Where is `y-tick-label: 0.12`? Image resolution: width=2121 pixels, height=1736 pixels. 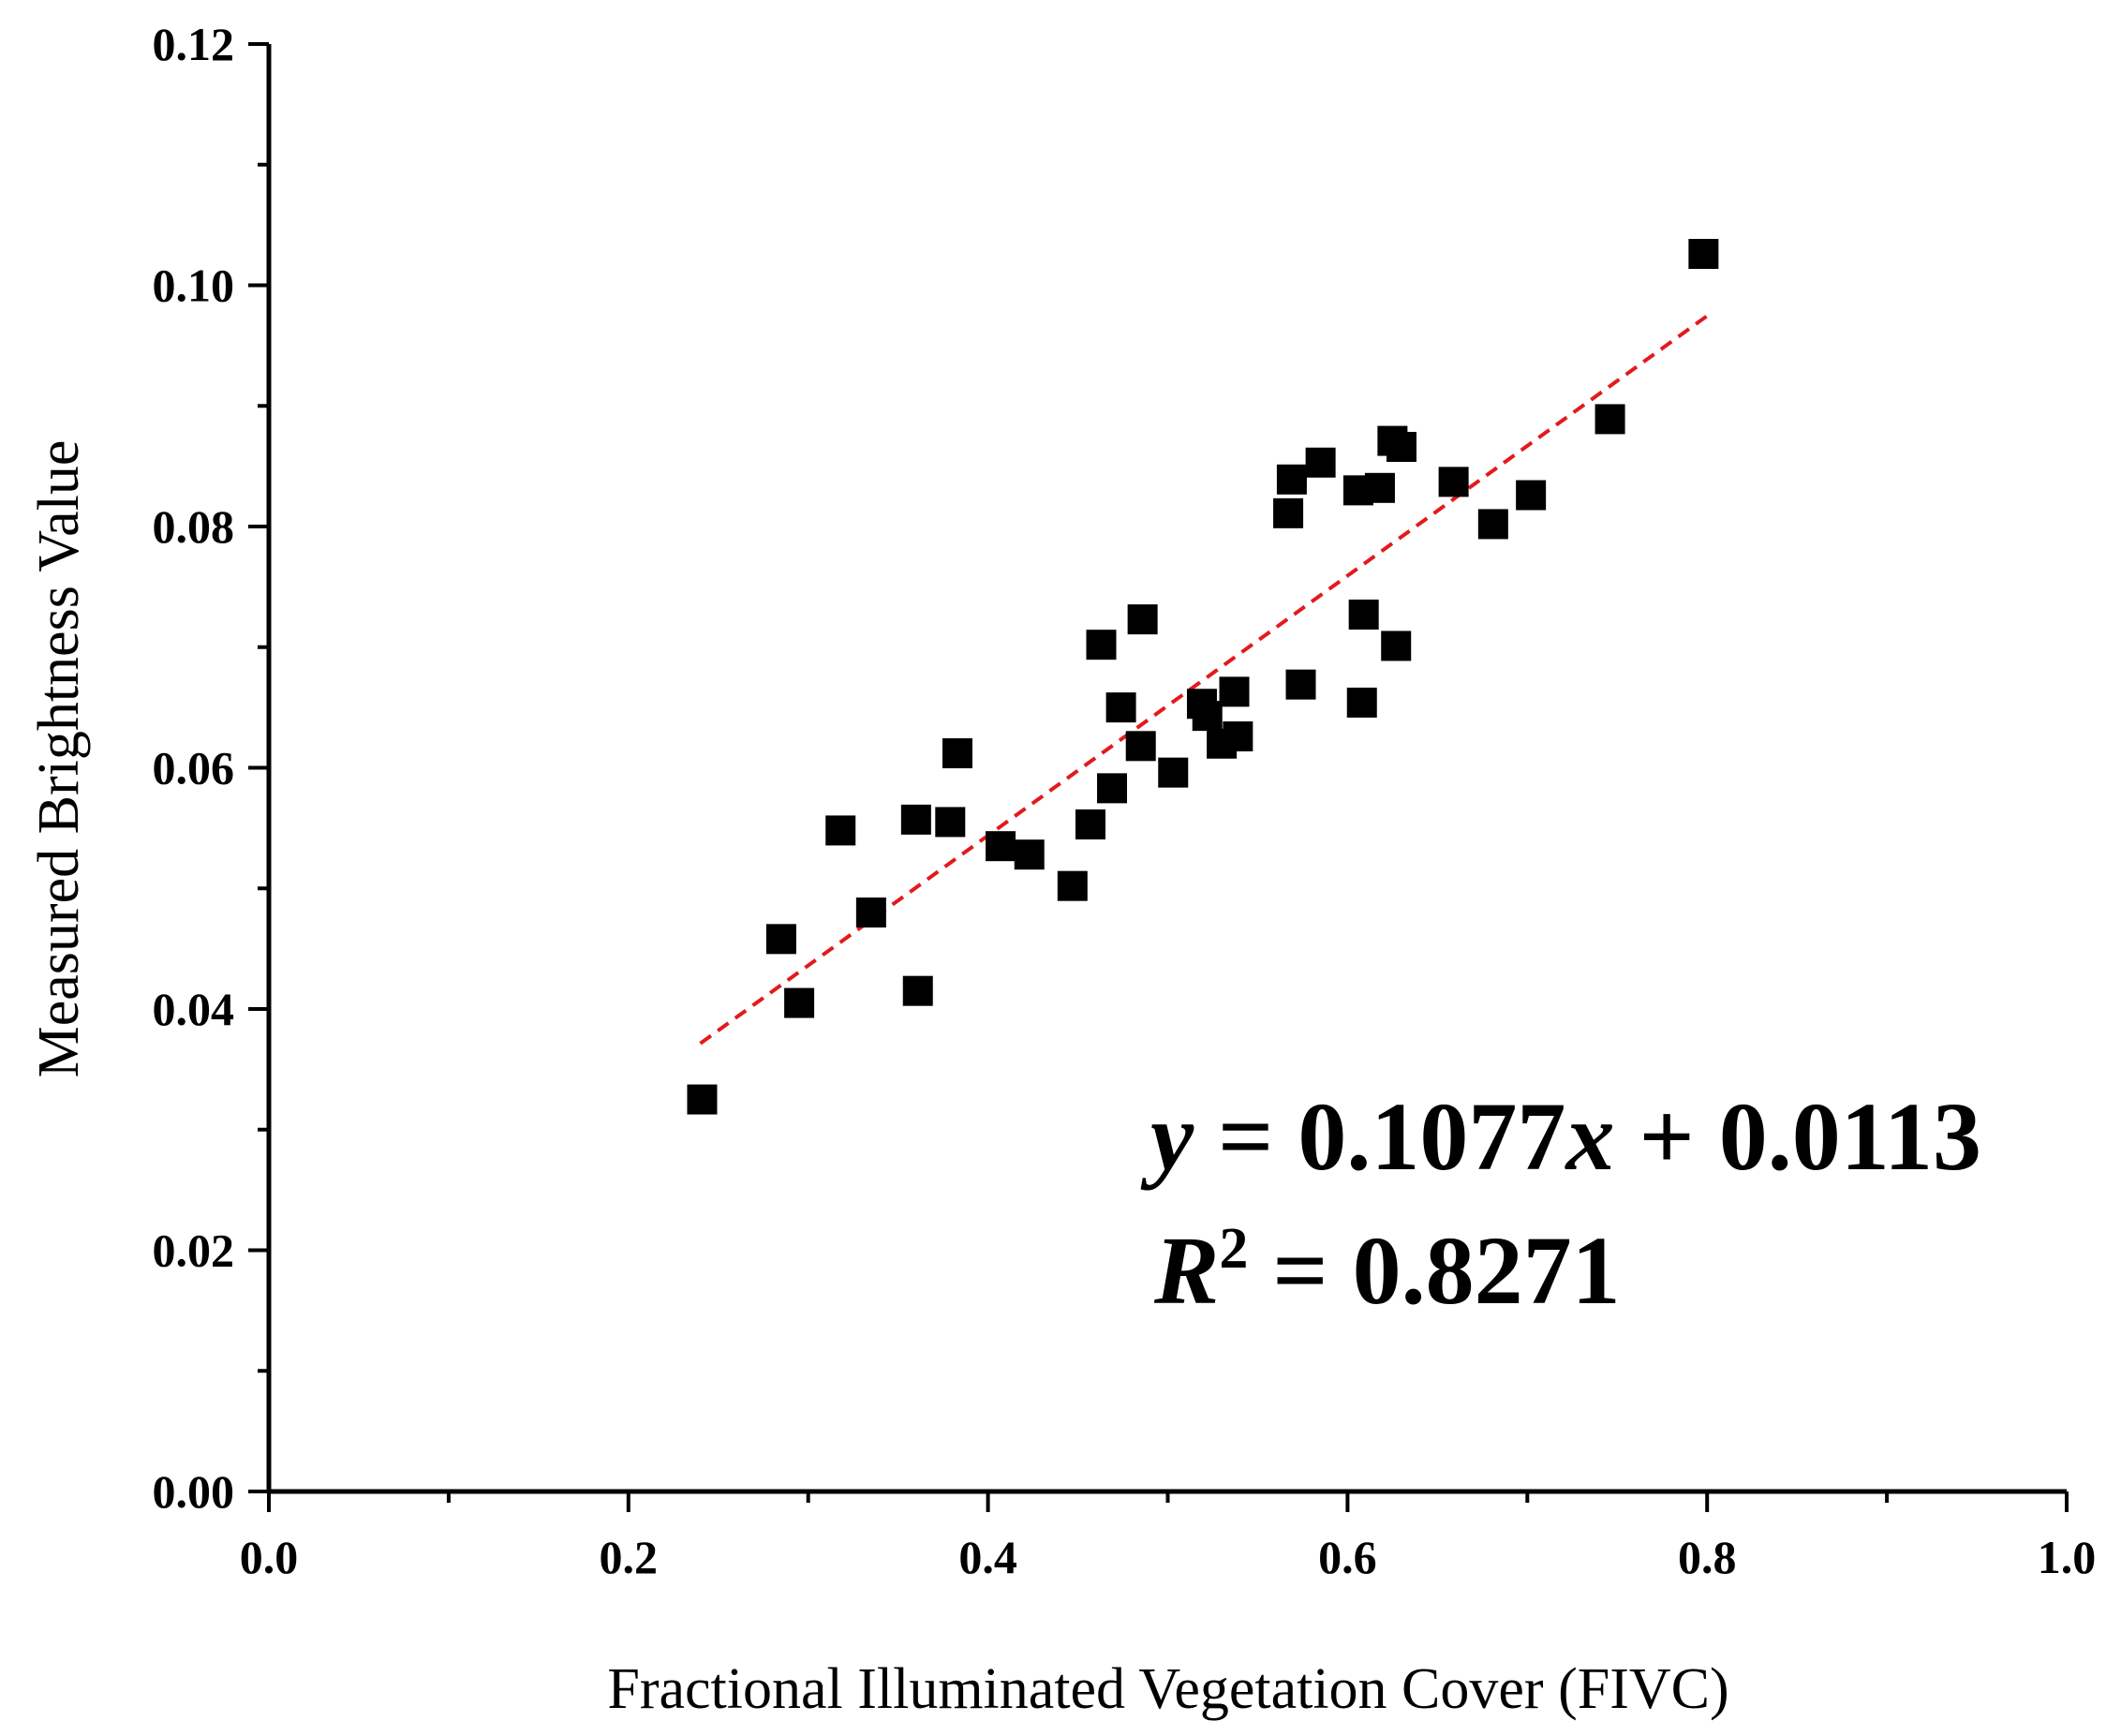 y-tick-label: 0.12 is located at coordinates (194, 44).